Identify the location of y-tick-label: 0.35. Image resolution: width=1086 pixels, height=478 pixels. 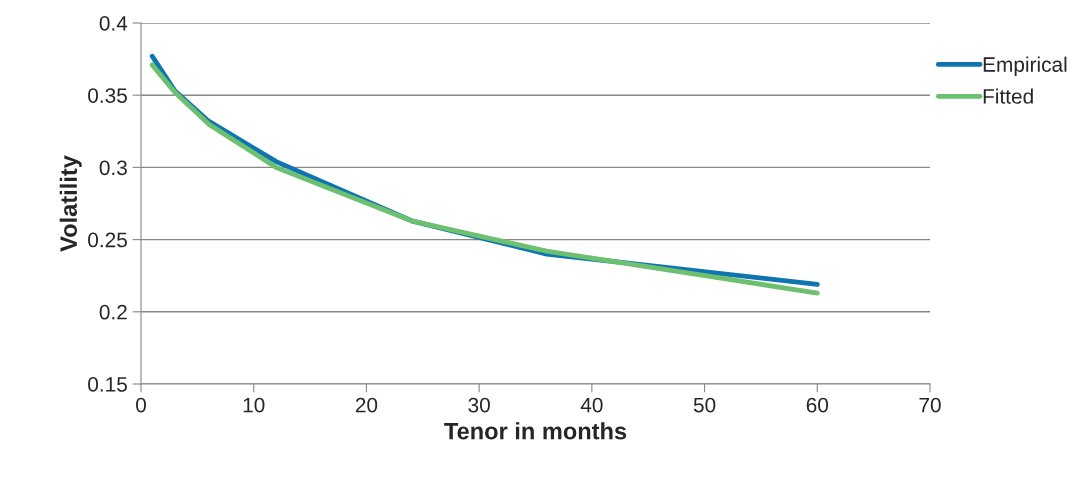
(107, 95).